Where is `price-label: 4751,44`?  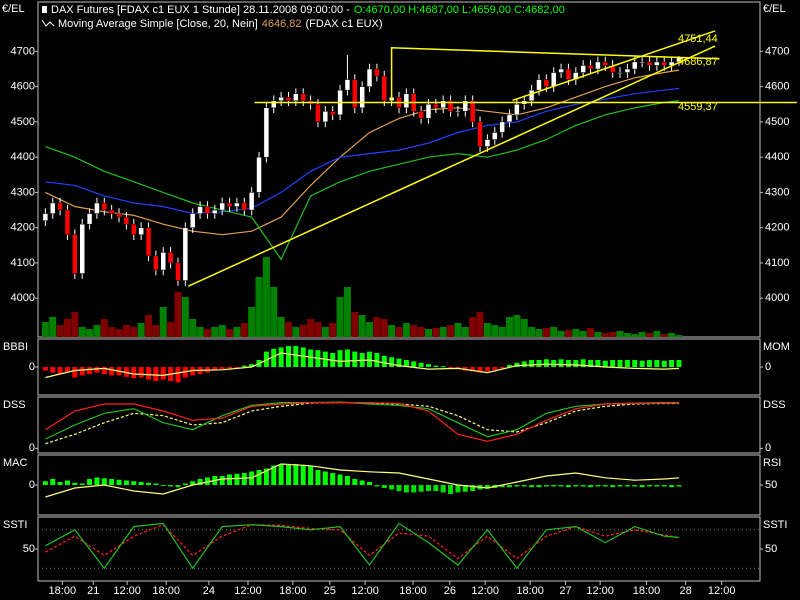
price-label: 4751,44 is located at coordinates (698, 39).